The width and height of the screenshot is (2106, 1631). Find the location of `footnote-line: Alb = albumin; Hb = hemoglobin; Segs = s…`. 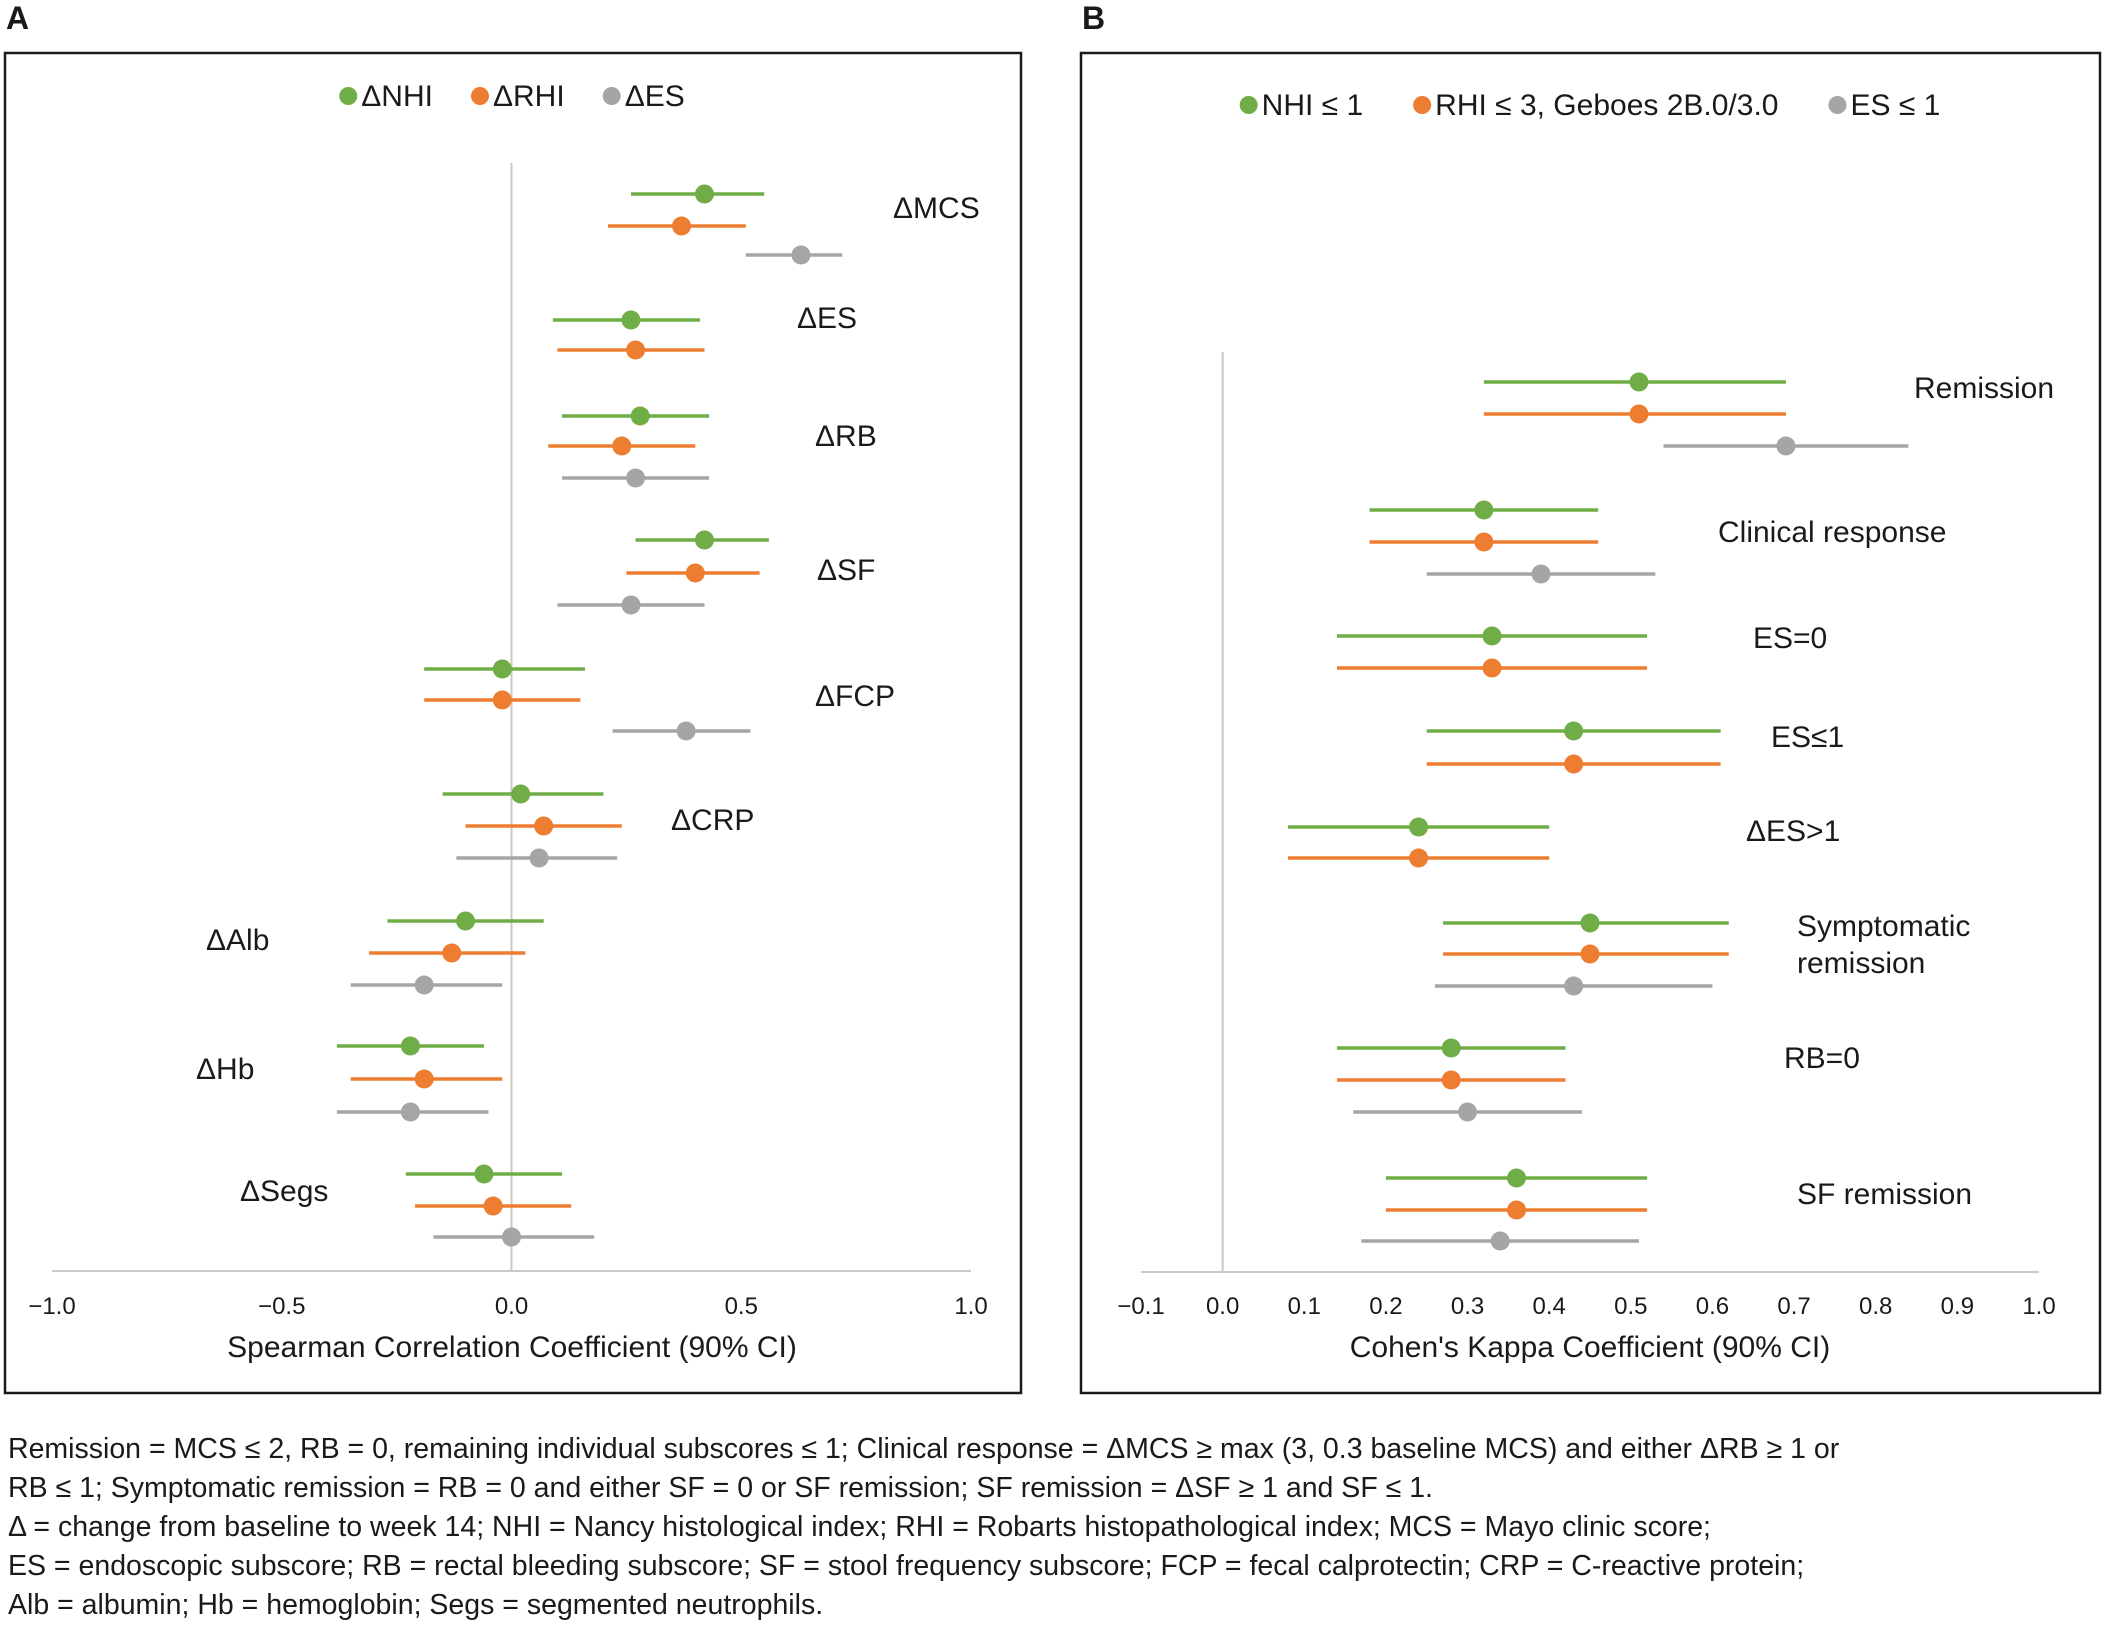

footnote-line: Alb = albumin; Hb = hemoglobin; Segs = s… is located at coordinates (416, 1605).